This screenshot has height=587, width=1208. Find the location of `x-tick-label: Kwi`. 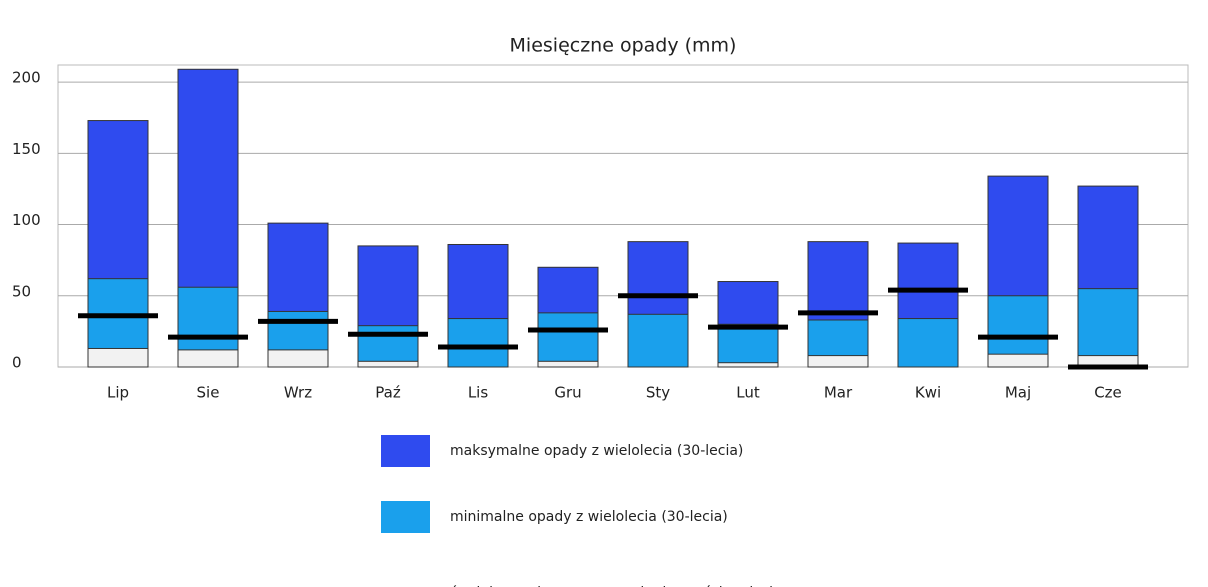

x-tick-label: Kwi is located at coordinates (928, 393).